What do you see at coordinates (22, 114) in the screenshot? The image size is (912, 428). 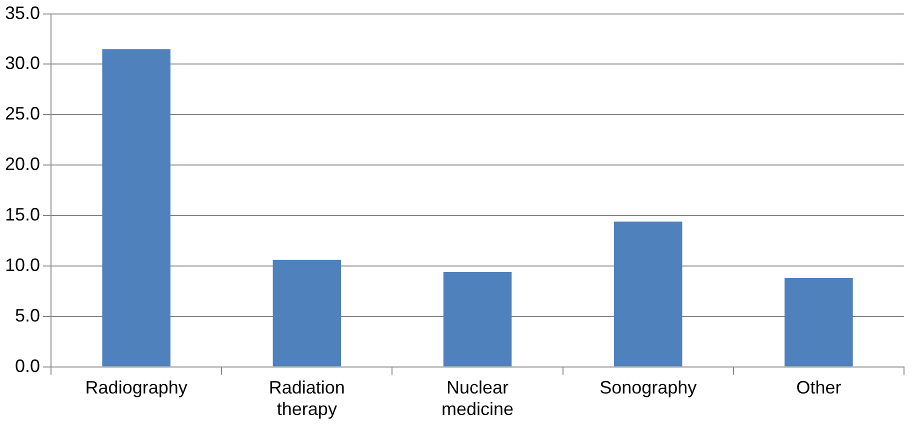 I see `y-tick-label: 25.0` at bounding box center [22, 114].